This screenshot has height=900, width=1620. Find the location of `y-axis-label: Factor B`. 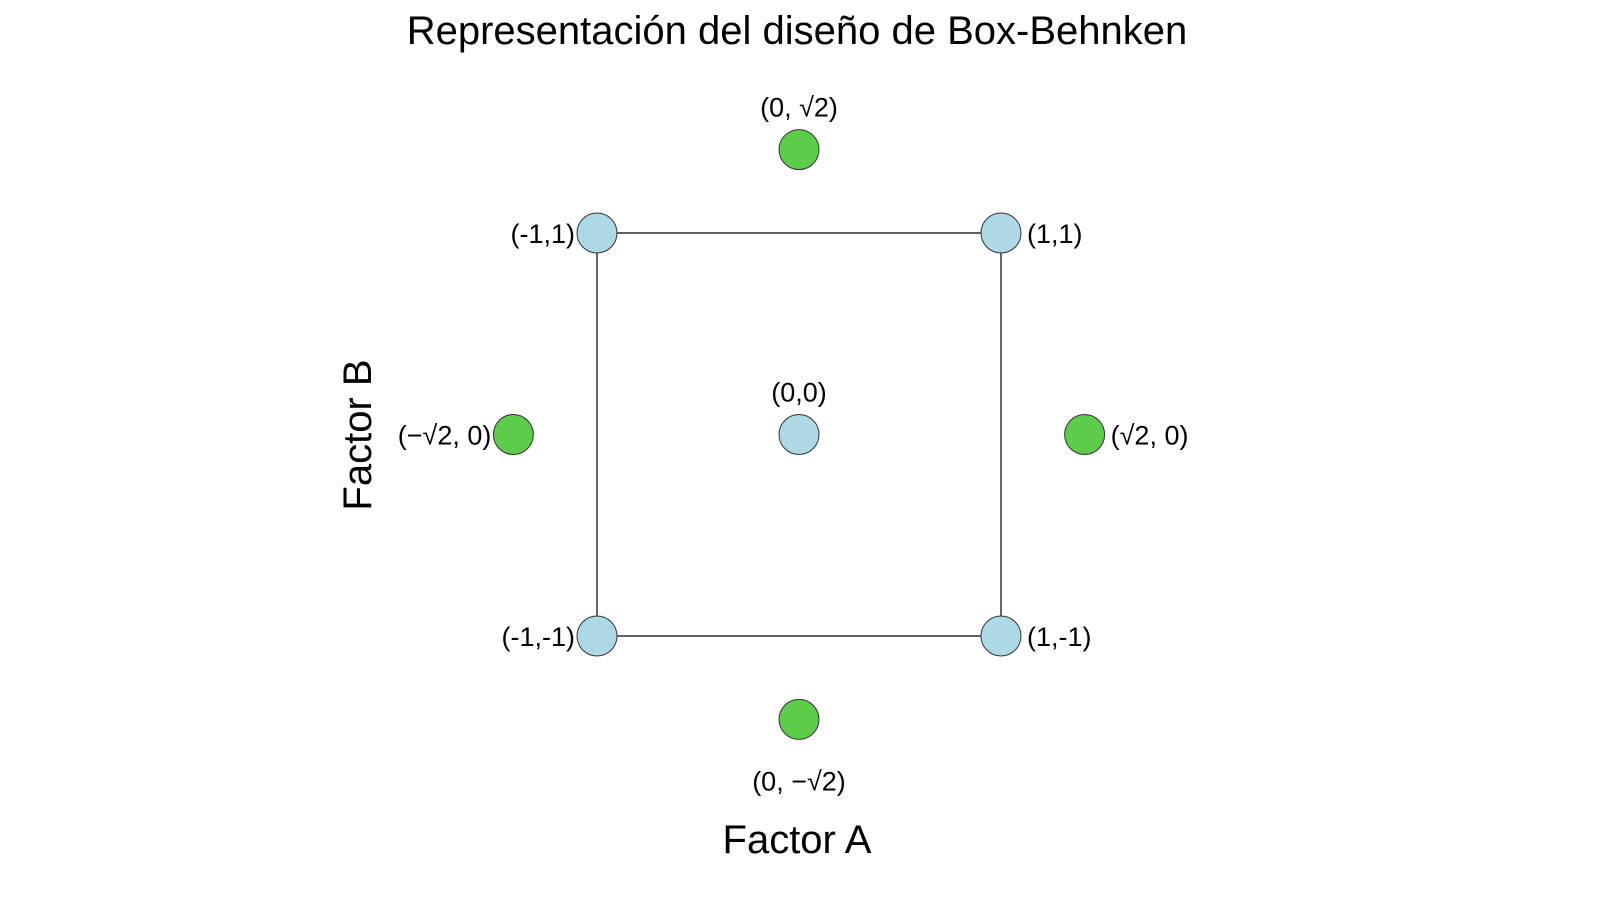

y-axis-label: Factor B is located at coordinates (358, 434).